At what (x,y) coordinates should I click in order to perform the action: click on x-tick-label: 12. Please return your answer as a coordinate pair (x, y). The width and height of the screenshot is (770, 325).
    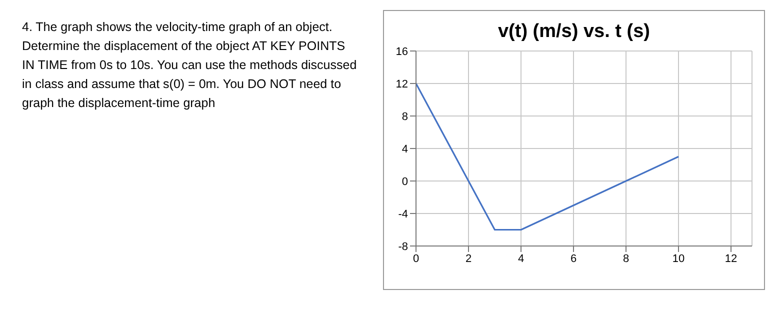
    Looking at the image, I should click on (731, 258).